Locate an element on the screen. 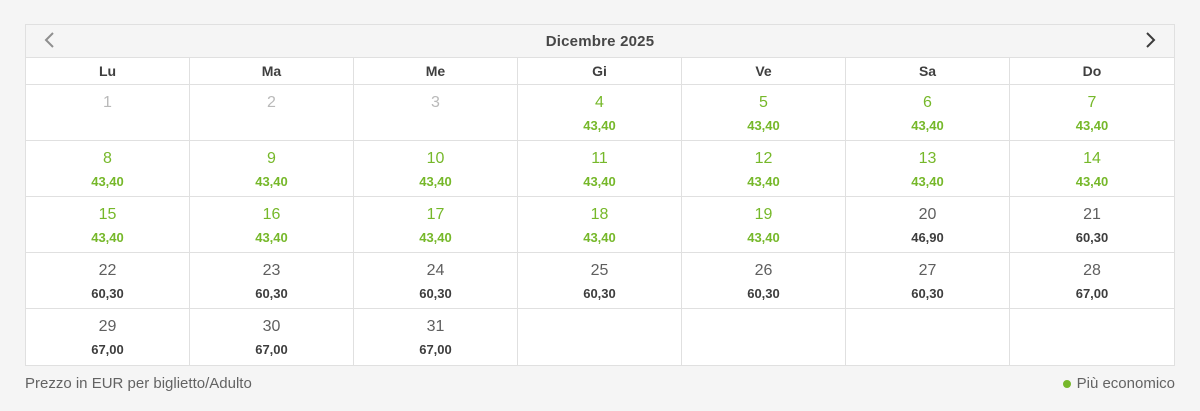  day-cell: 1 is located at coordinates (108, 113).